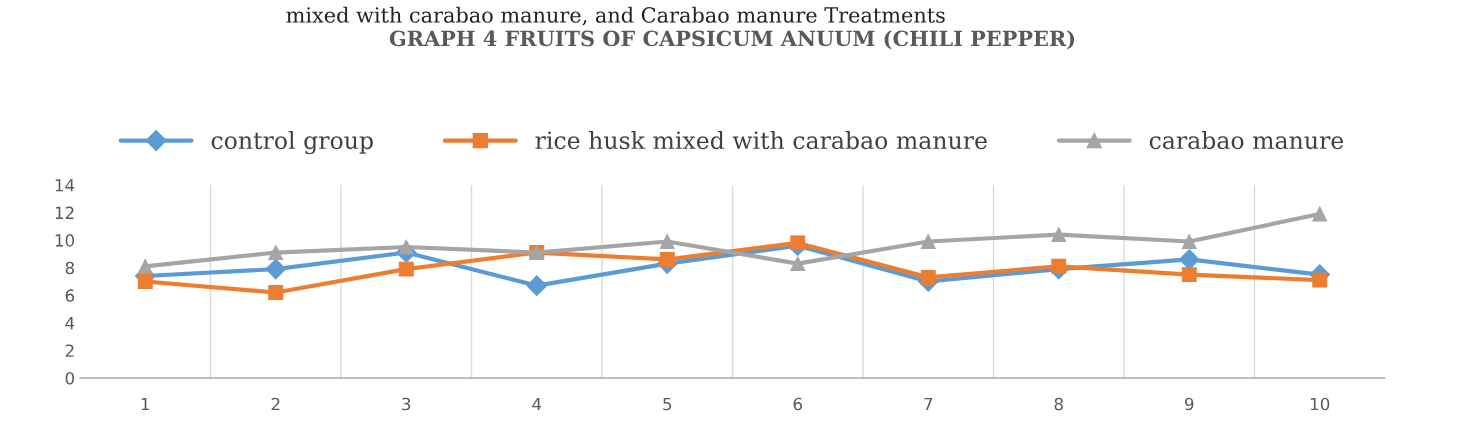 The width and height of the screenshot is (1466, 448). Describe the element at coordinates (615, 16) in the screenshot. I see `text: mixed with carabao manure, and Carabao manure Treatments` at that location.